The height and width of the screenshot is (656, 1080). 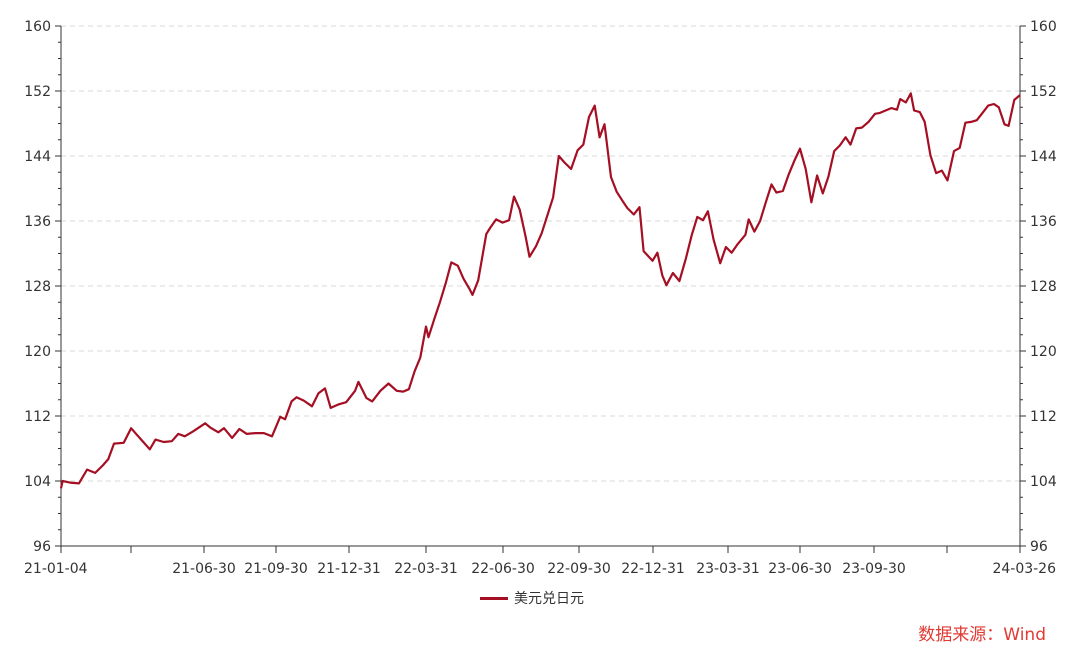 What do you see at coordinates (42, 547) in the screenshot?
I see `y-tick-label-left: 96` at bounding box center [42, 547].